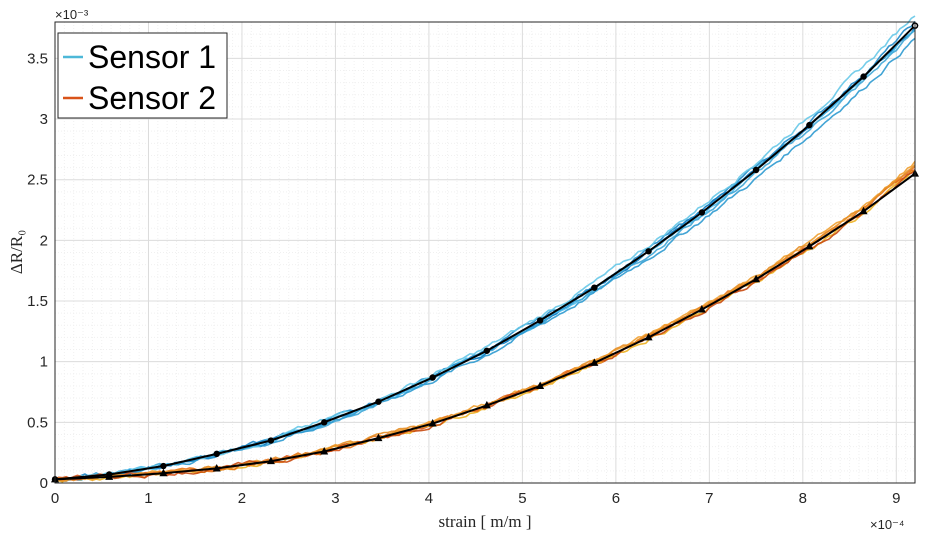  I want to click on y-exponent-label: ×10⁻³, so click(72, 14).